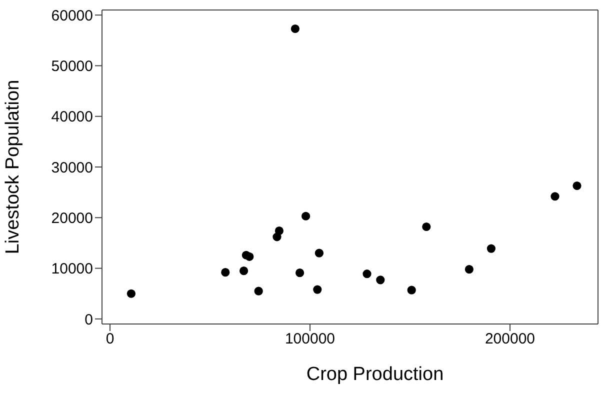 The width and height of the screenshot is (602, 402). Describe the element at coordinates (13, 167) in the screenshot. I see `y-axis-title: Livestock Population` at that location.